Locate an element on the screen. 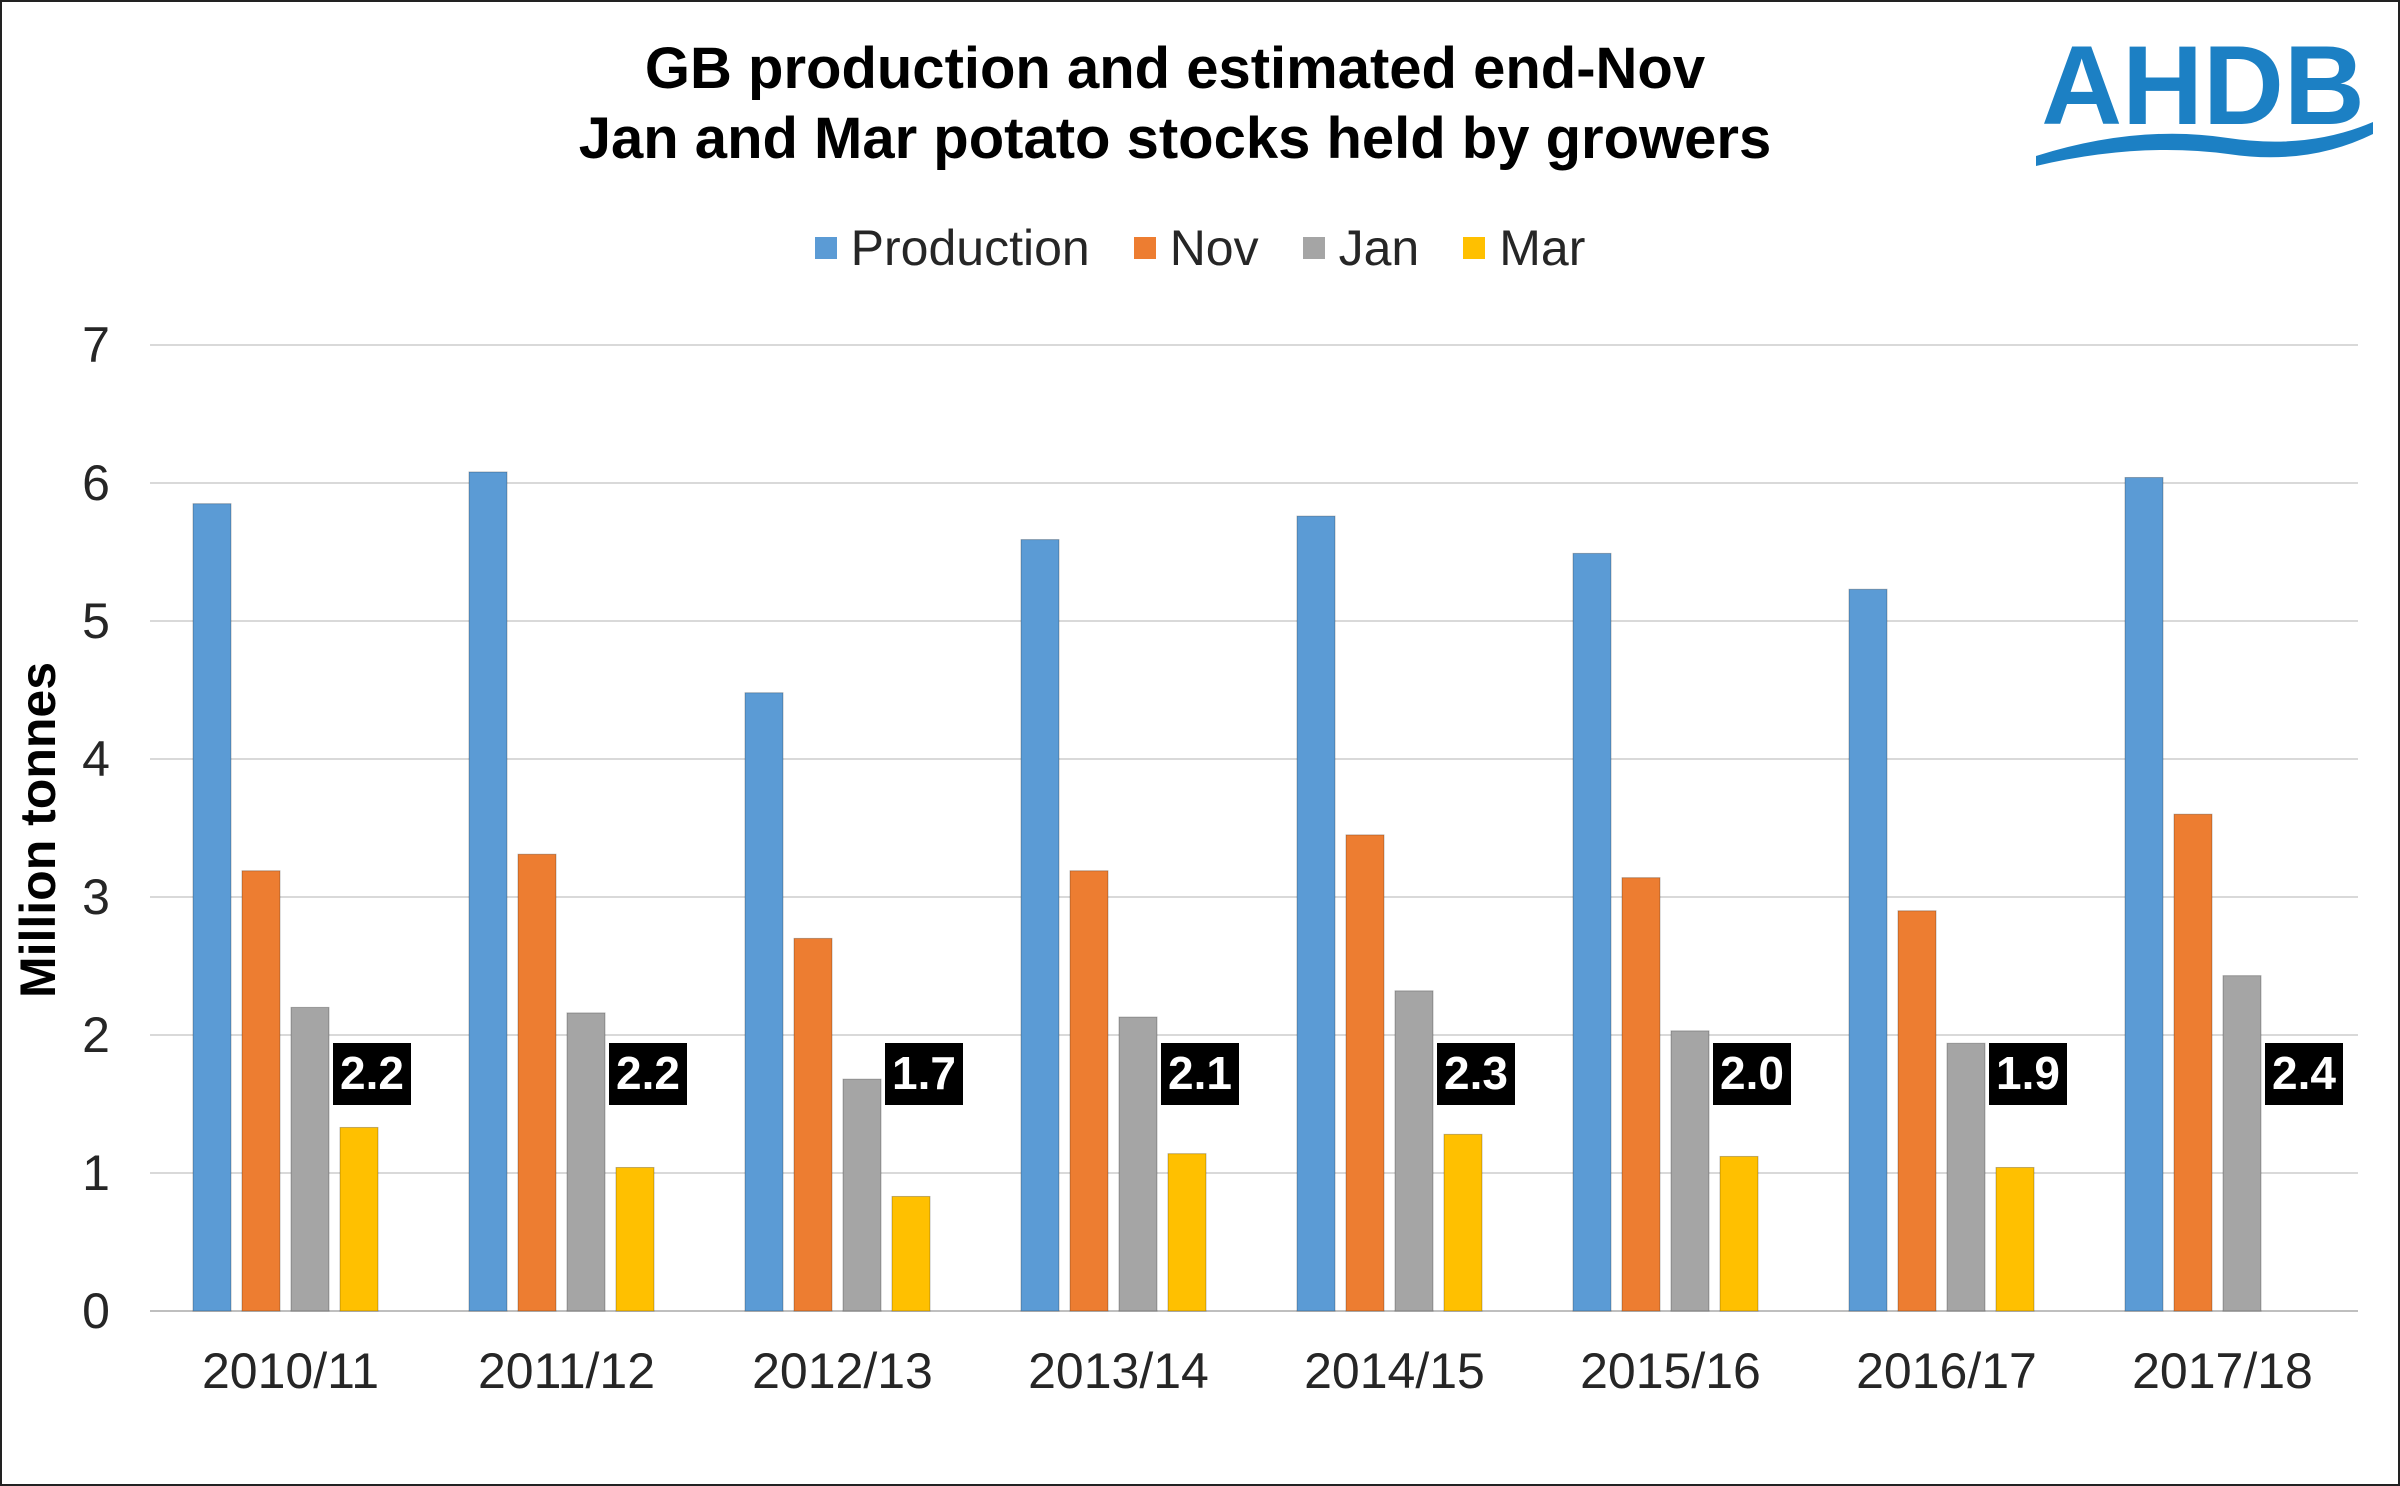 The width and height of the screenshot is (2400, 1486). x-tick-label: 2016/17 is located at coordinates (1946, 1371).